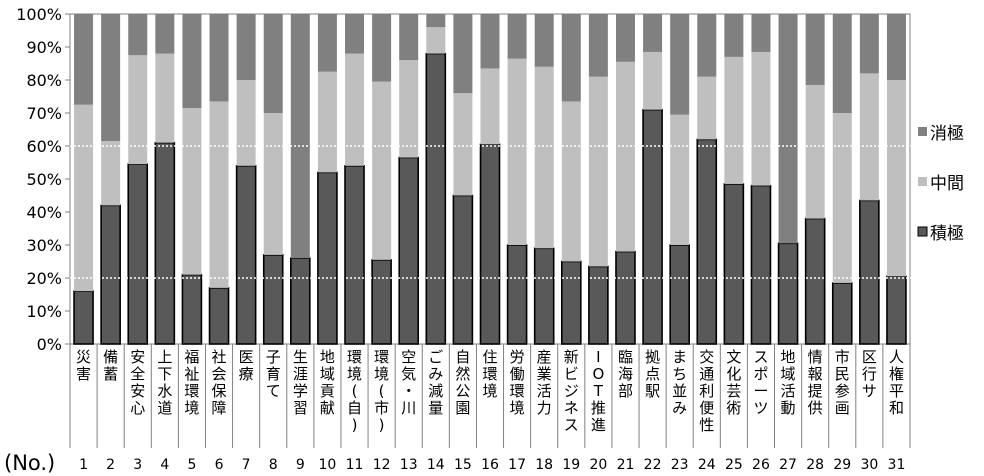  I want to click on x-category-label: スポーツ, so click(760, 382).